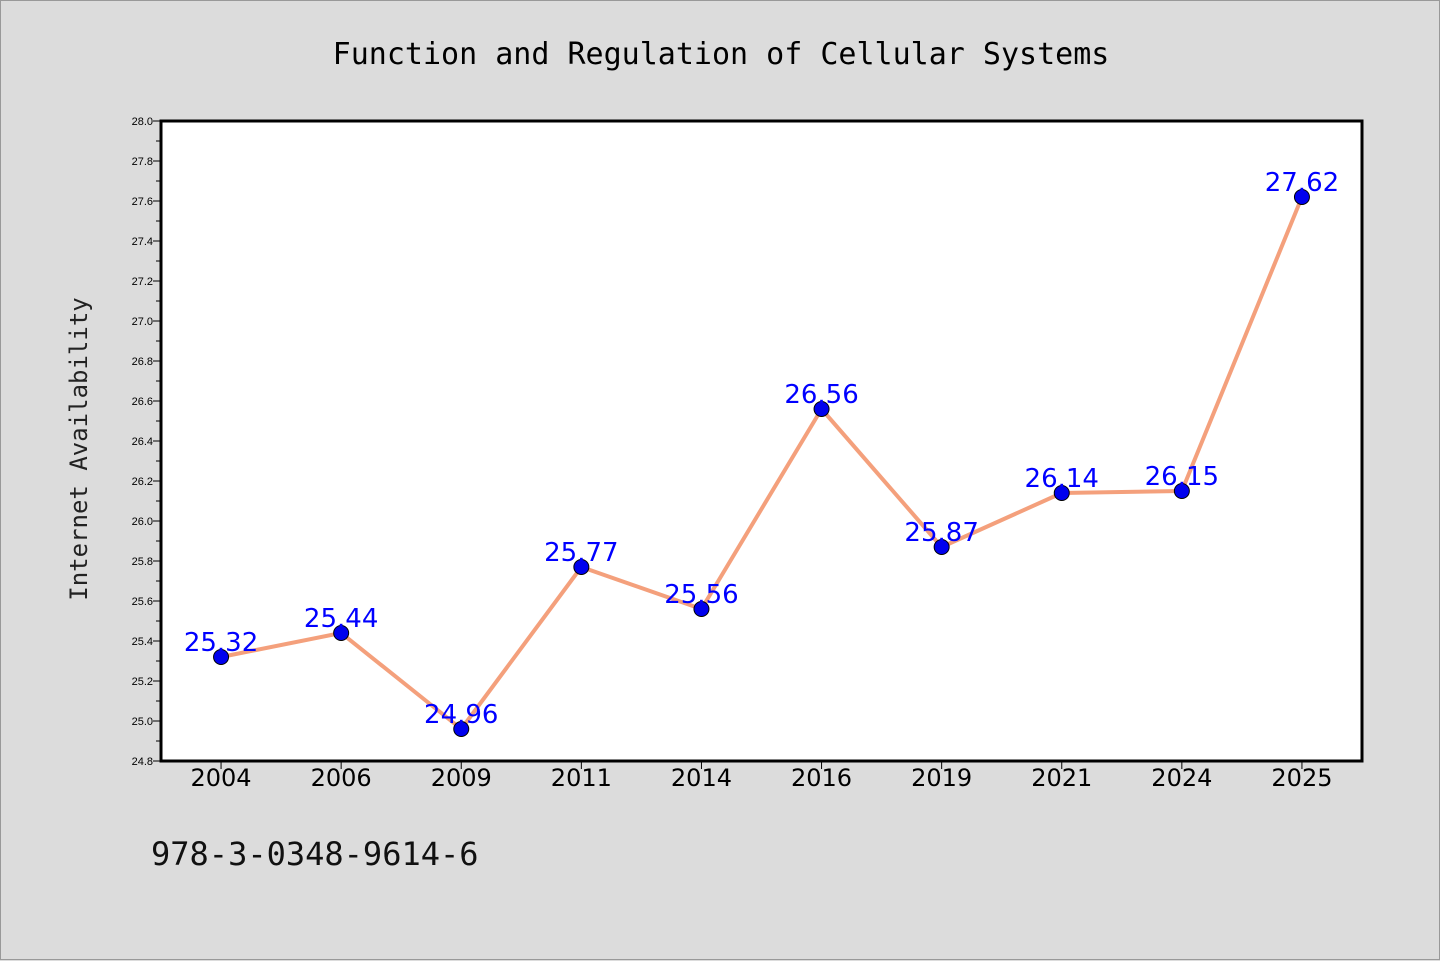 The width and height of the screenshot is (1440, 961). I want to click on x-tick-label: 2011, so click(581, 778).